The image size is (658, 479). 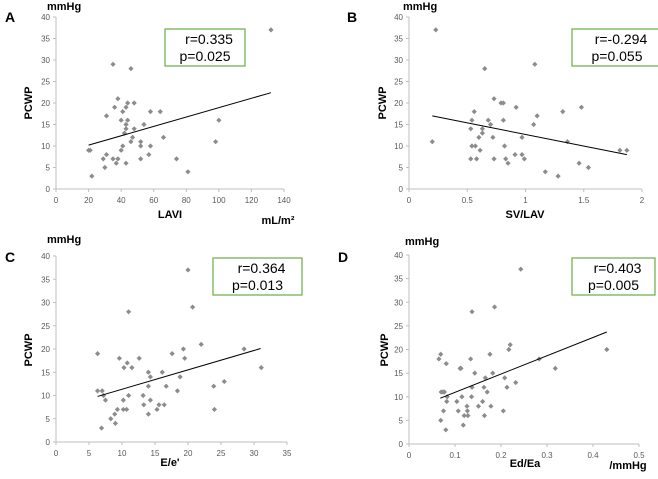 What do you see at coordinates (262, 268) in the screenshot?
I see `r-value: r=0.364` at bounding box center [262, 268].